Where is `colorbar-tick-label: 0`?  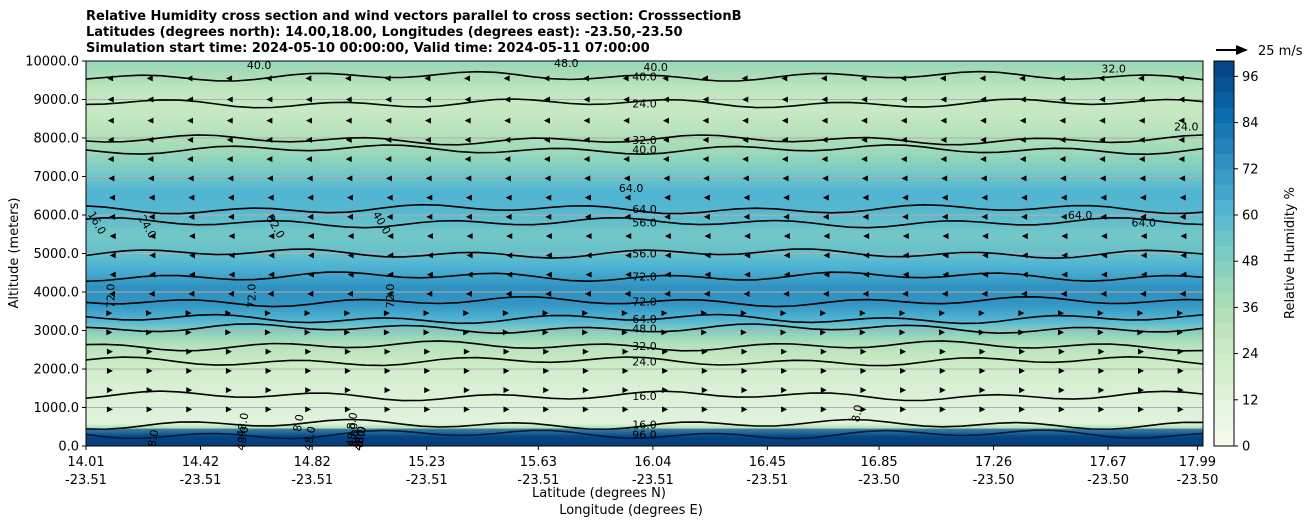
colorbar-tick-label: 0 is located at coordinates (1246, 447).